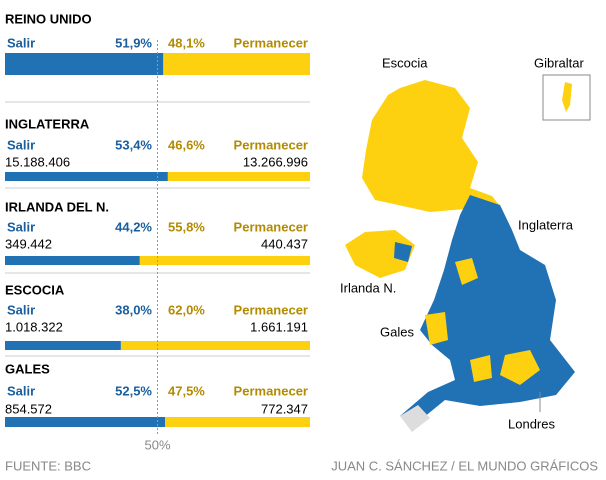  Describe the element at coordinates (27, 368) in the screenshot. I see `section-title: GALES` at that location.